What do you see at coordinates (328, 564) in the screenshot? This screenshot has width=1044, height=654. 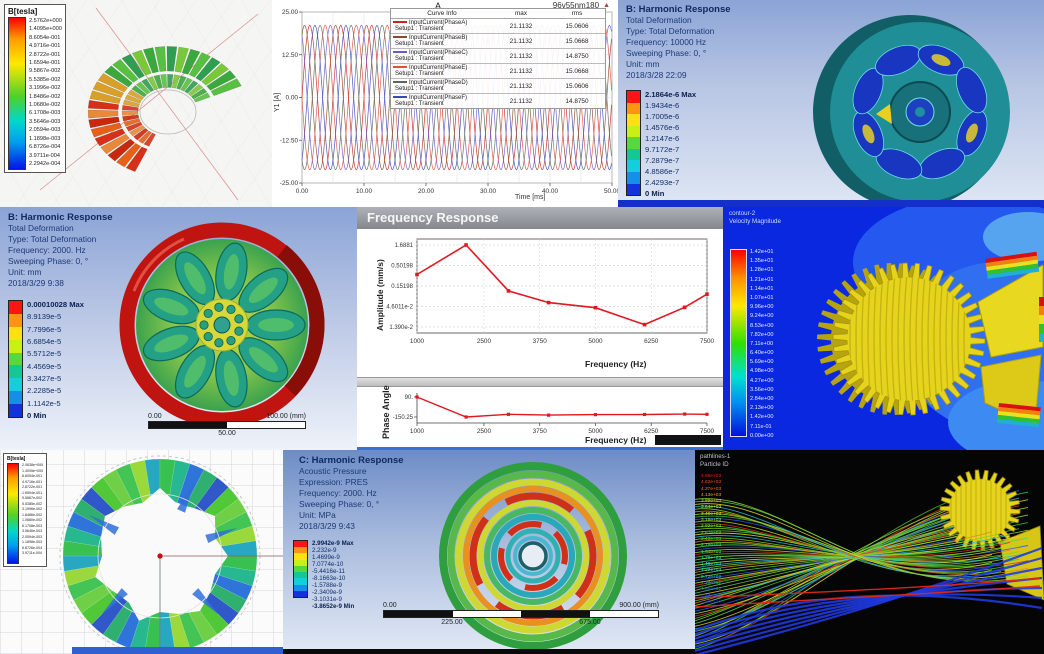 I see `legend-value: 7.0774e-10` at bounding box center [328, 564].